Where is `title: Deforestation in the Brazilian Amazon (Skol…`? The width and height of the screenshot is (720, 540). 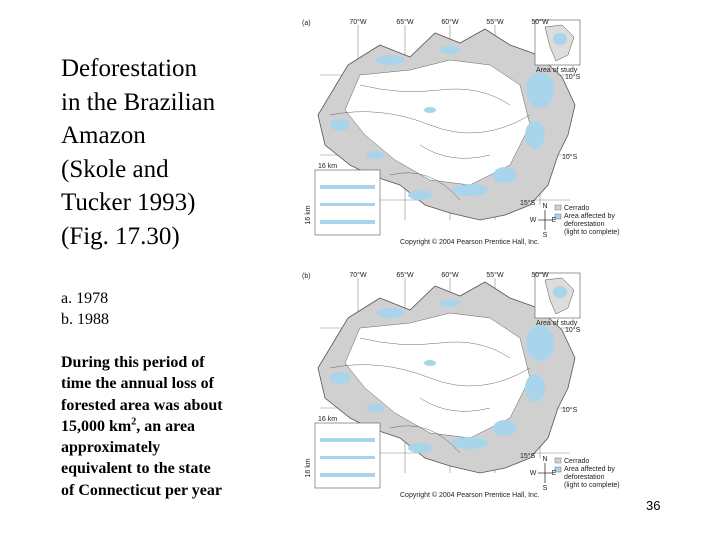 title: Deforestation in the Brazilian Amazon (Skol… is located at coordinates (138, 152).